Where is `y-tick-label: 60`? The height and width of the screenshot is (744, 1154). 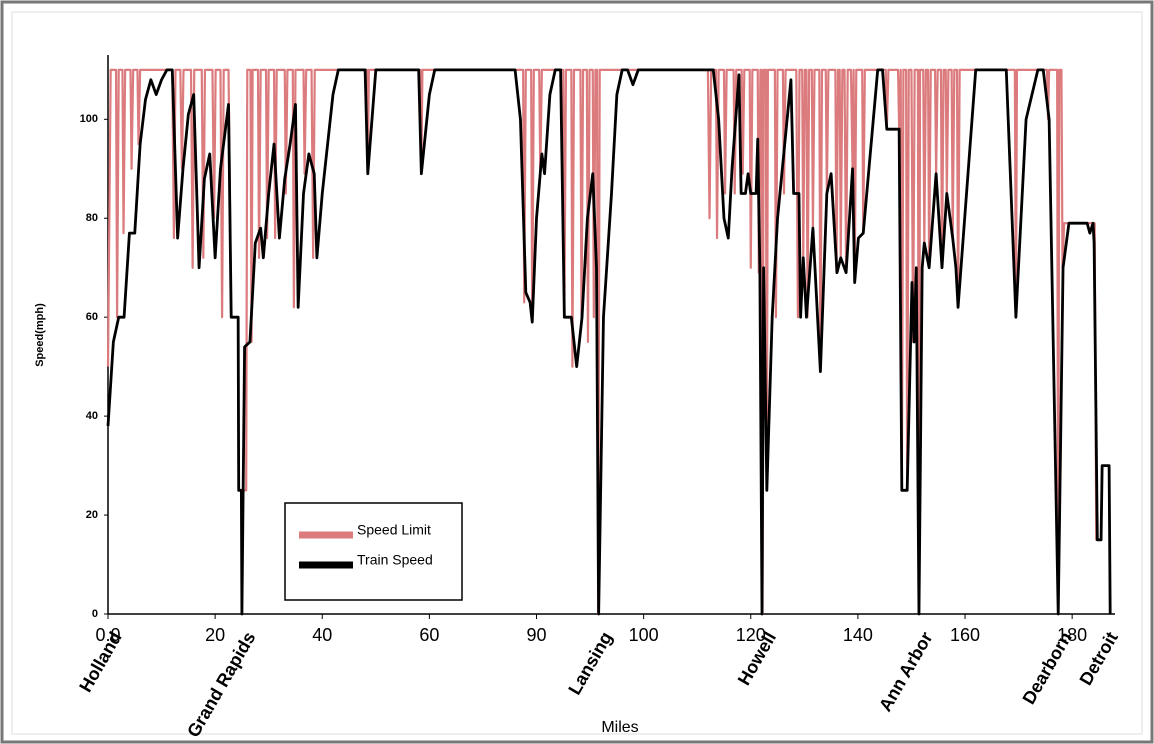 y-tick-label: 60 is located at coordinates (92, 317).